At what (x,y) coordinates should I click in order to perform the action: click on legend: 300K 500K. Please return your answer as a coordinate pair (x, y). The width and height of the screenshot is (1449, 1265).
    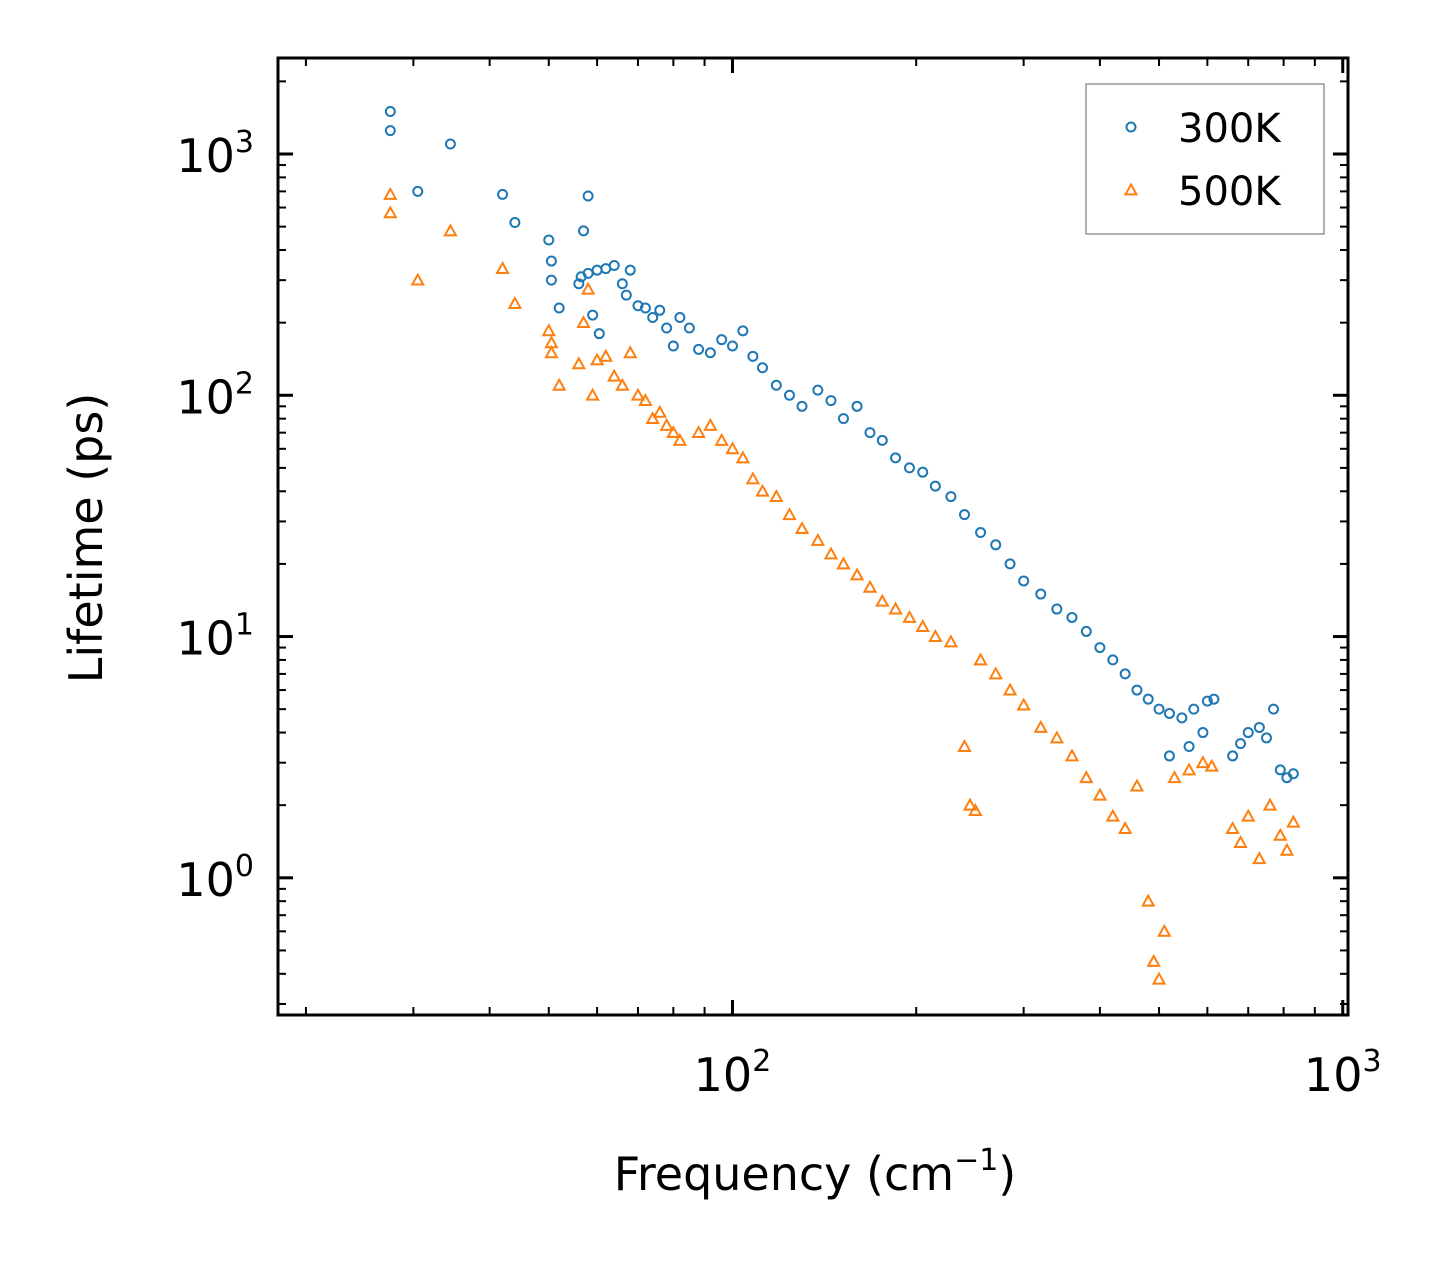
    Looking at the image, I should click on (1205, 159).